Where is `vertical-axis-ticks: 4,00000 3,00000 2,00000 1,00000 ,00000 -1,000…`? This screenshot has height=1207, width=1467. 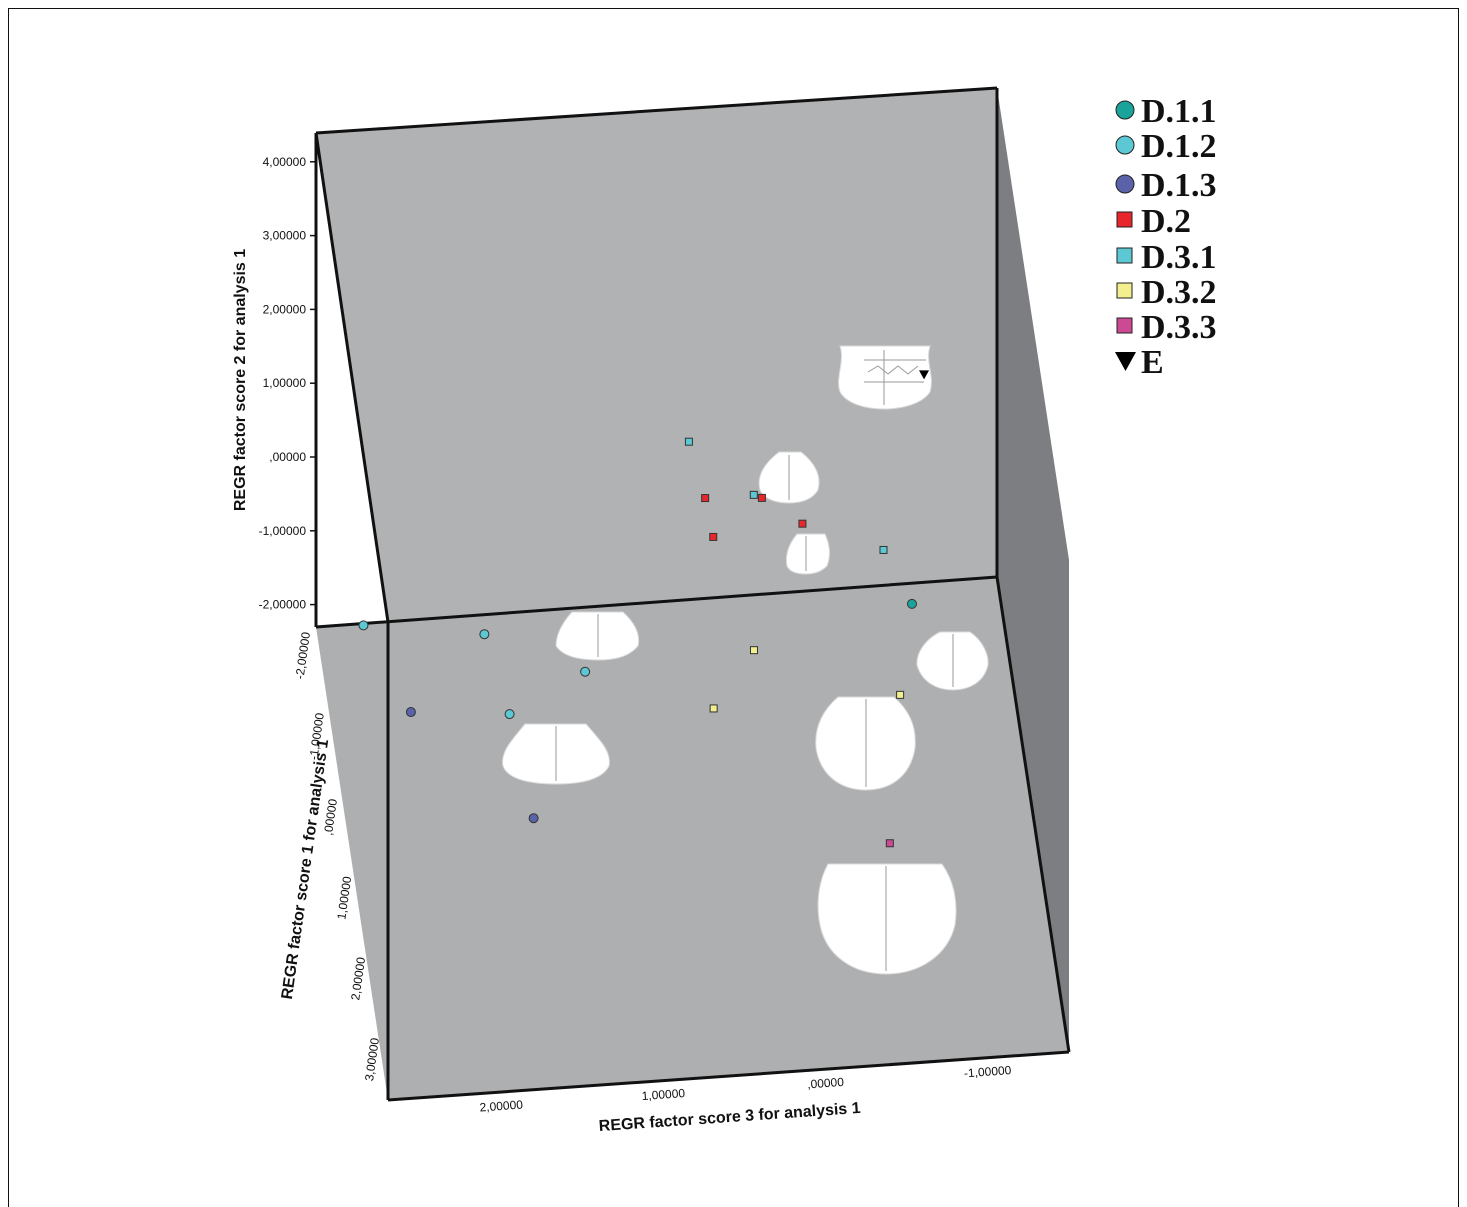 vertical-axis-ticks: 4,00000 3,00000 2,00000 1,00000 ,00000 -1,000… is located at coordinates (287, 383).